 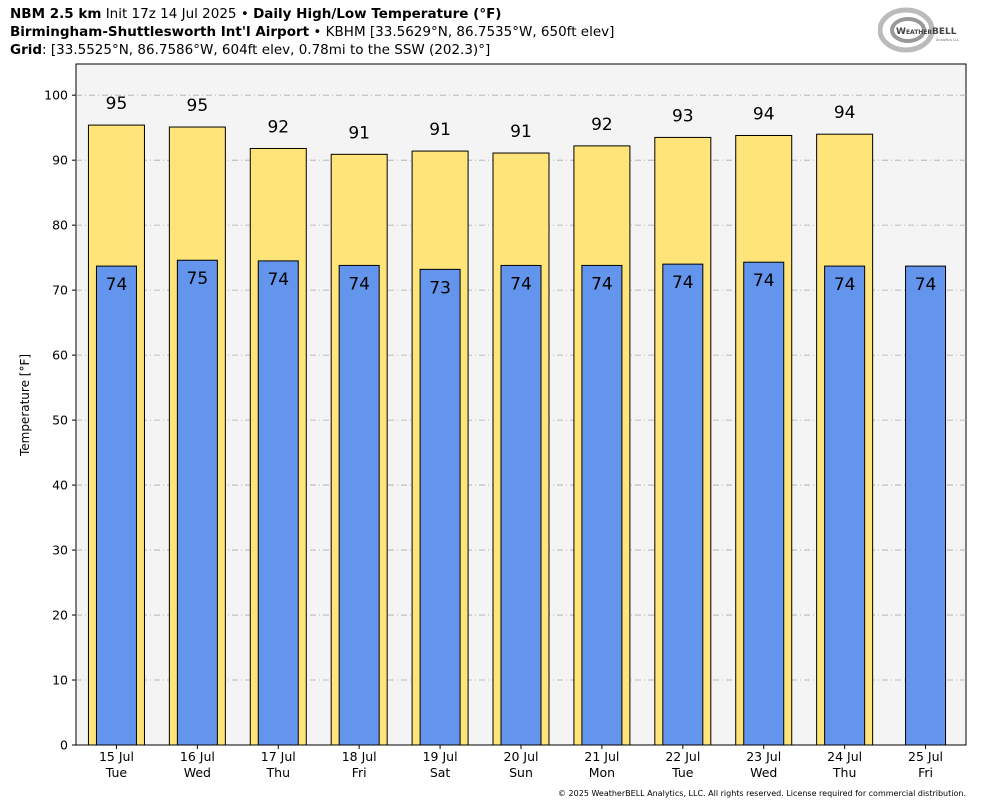 What do you see at coordinates (60, 680) in the screenshot?
I see `y-tick-label: 10` at bounding box center [60, 680].